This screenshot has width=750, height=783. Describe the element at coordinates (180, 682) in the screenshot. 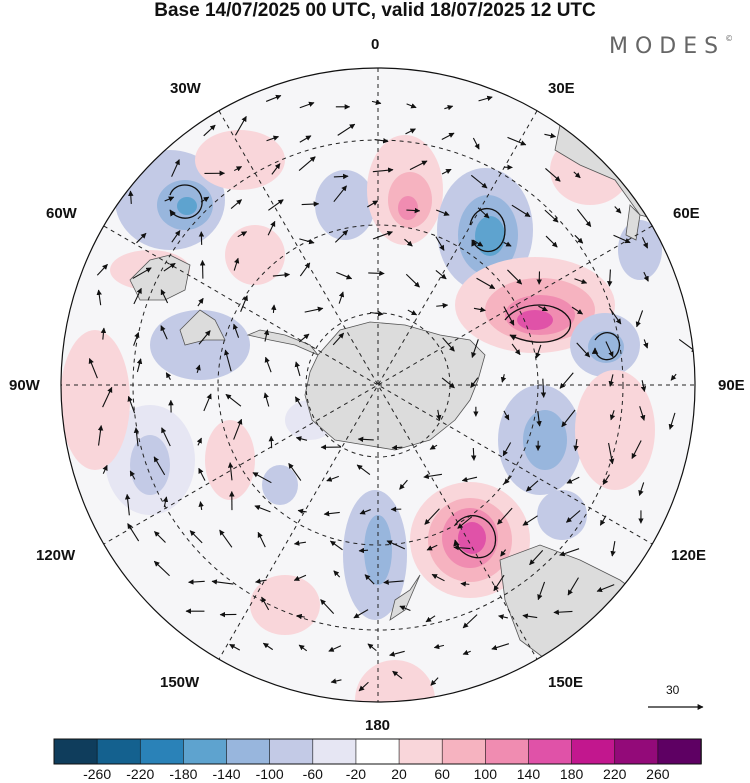

I see `lon-label-150w: 150W` at that location.